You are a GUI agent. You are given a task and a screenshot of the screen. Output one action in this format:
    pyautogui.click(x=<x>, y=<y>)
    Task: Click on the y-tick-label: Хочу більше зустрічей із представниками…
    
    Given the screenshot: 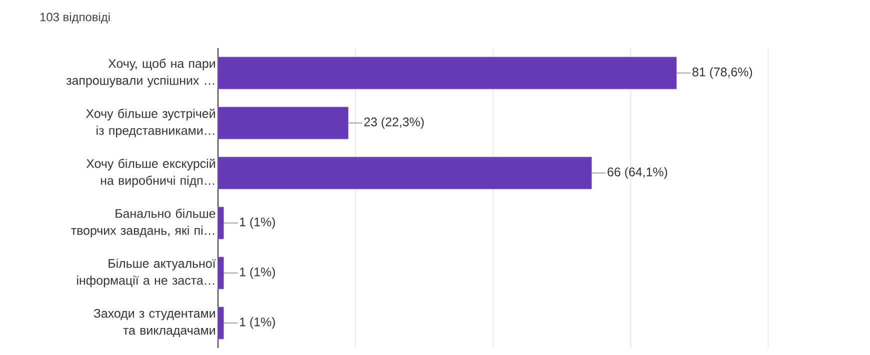 What is the action you would take?
    pyautogui.click(x=150, y=123)
    